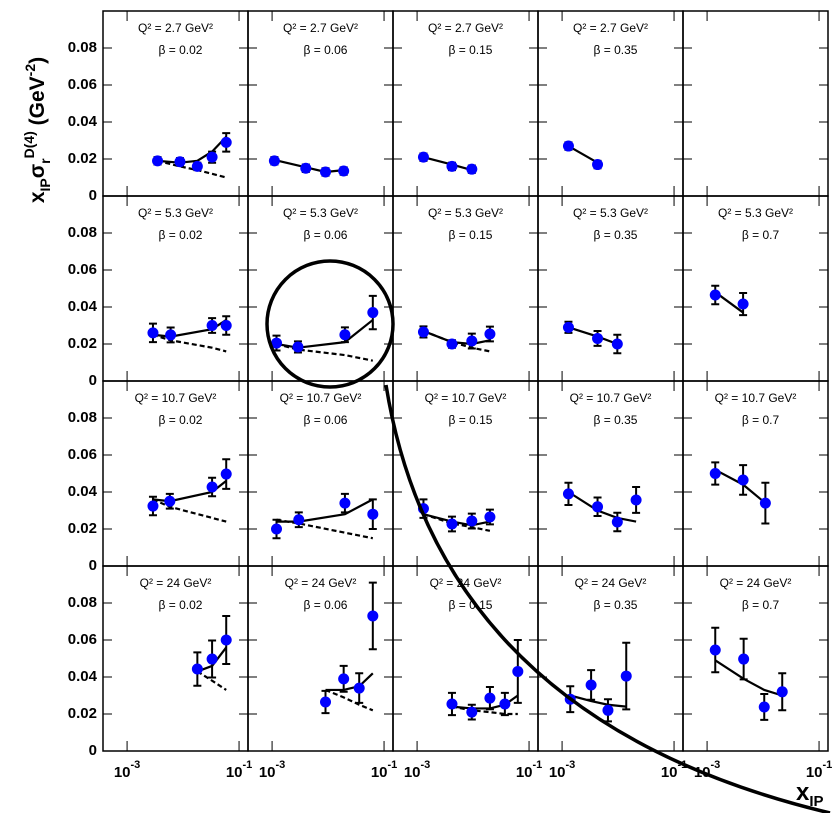  I want to click on x-axis-label: xIP, so click(810, 794).